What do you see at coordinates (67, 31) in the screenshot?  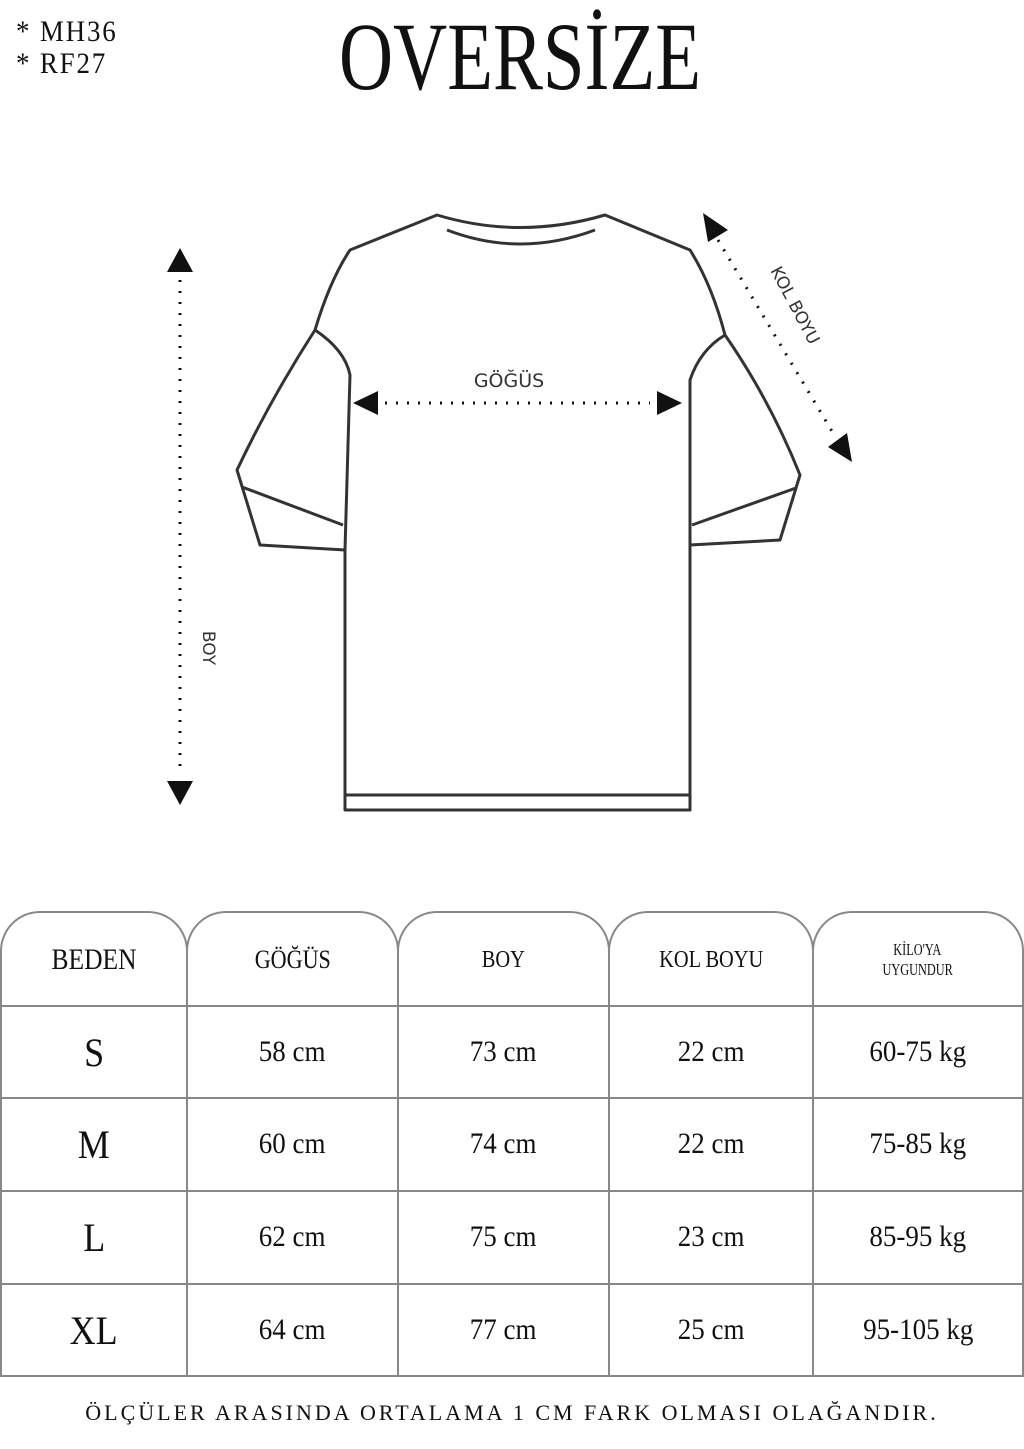 I see `product-code: * MH36` at bounding box center [67, 31].